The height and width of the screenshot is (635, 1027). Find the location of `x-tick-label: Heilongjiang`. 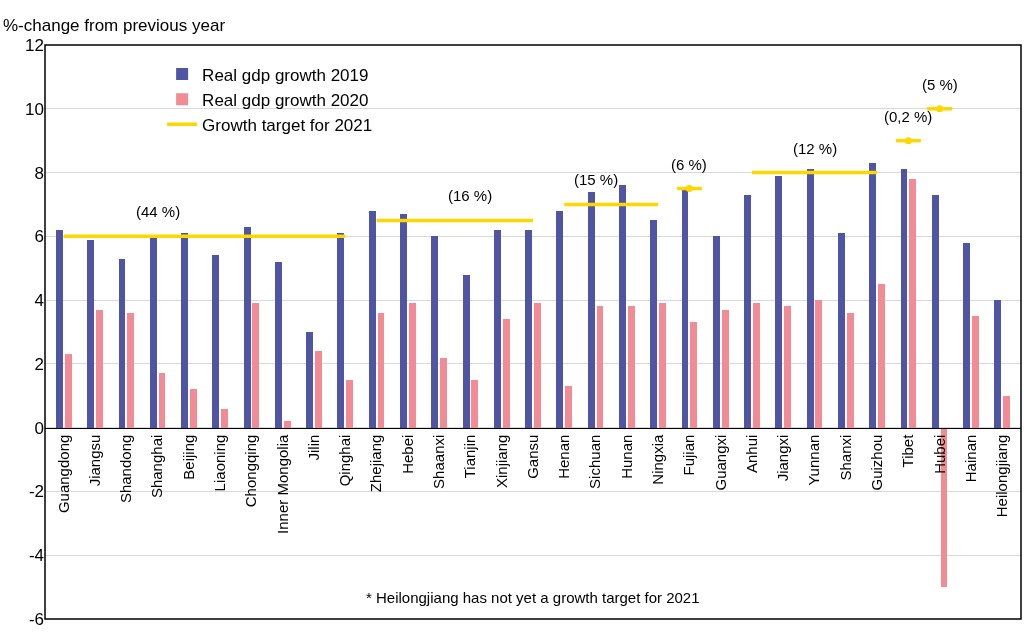

x-tick-label: Heilongjiang is located at coordinates (1002, 476).